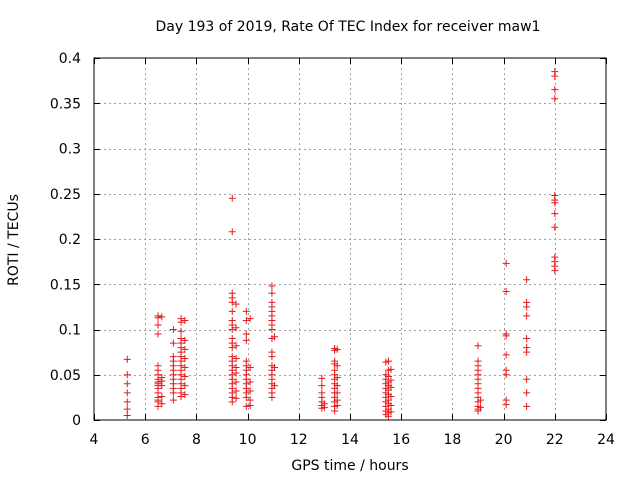 This screenshot has height=480, width=640. I want to click on x-tick-label: 24, so click(606, 440).